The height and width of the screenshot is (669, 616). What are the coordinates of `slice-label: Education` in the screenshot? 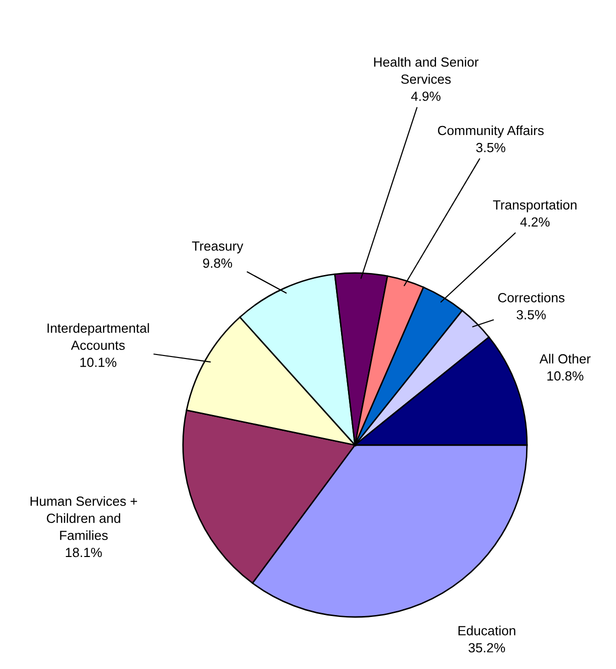 It's located at (487, 631).